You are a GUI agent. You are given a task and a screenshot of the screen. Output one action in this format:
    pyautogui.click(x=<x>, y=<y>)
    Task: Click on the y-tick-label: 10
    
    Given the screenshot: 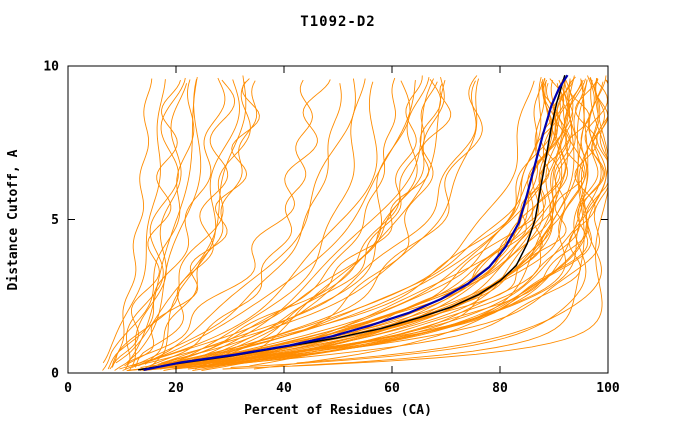 What is the action you would take?
    pyautogui.click(x=51, y=67)
    